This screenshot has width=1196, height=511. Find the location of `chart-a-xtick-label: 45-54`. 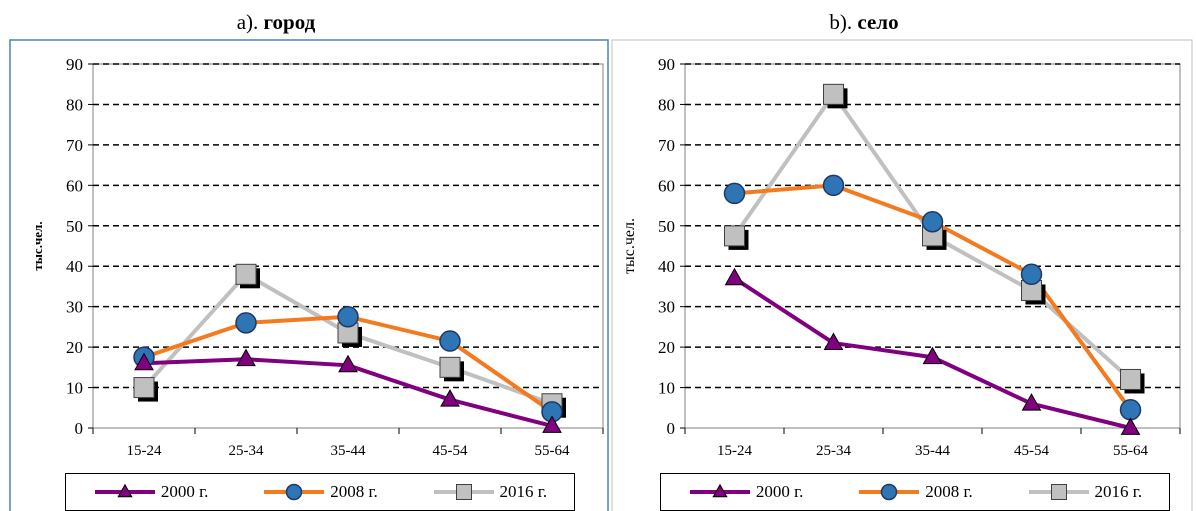

chart-a-xtick-label: 45-54 is located at coordinates (450, 451).